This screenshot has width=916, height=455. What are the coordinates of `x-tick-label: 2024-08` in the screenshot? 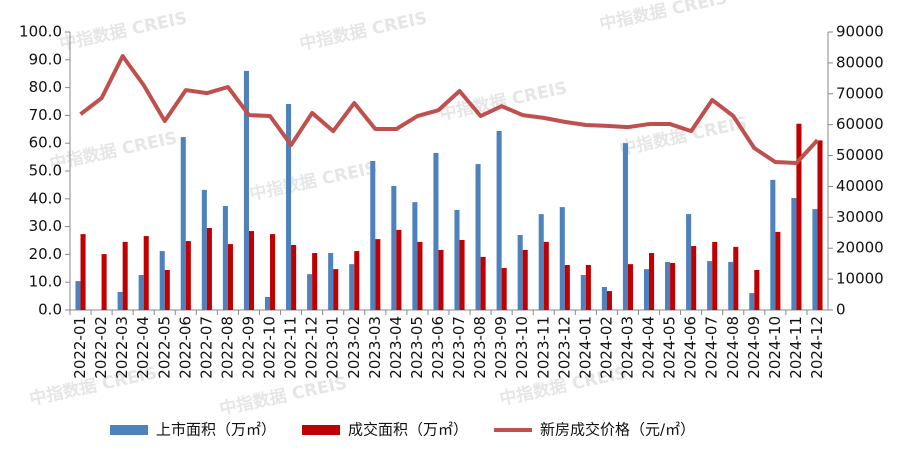 It's located at (733, 347).